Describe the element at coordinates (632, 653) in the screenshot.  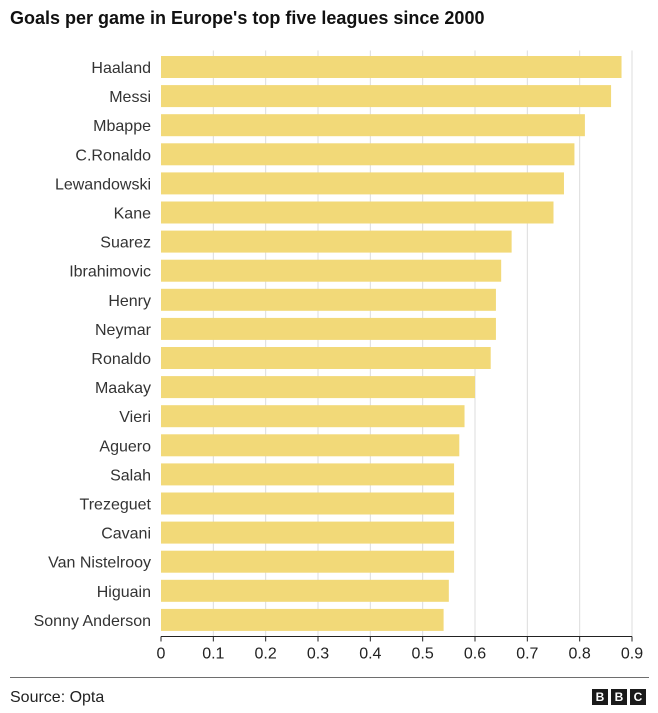
I see `x-tick-label: 0.9` at that location.